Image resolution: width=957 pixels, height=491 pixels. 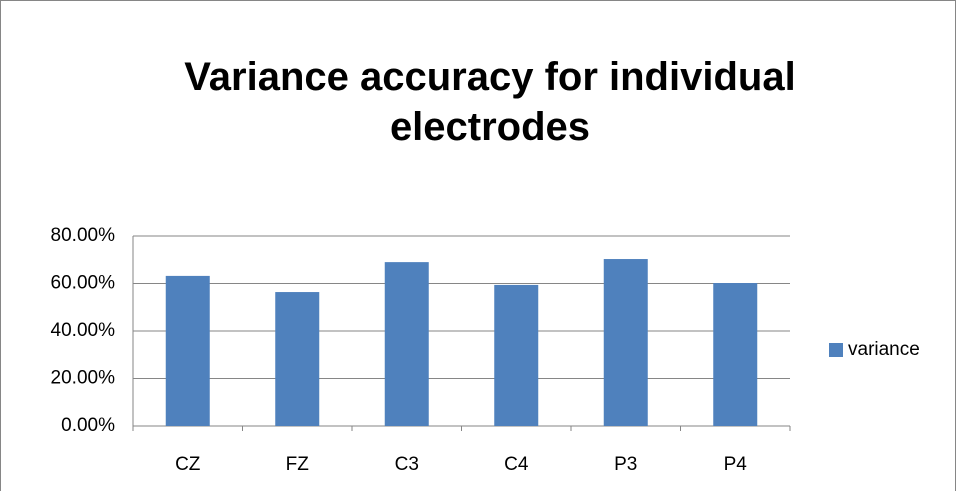 I want to click on legend-swatch, so click(x=836, y=350).